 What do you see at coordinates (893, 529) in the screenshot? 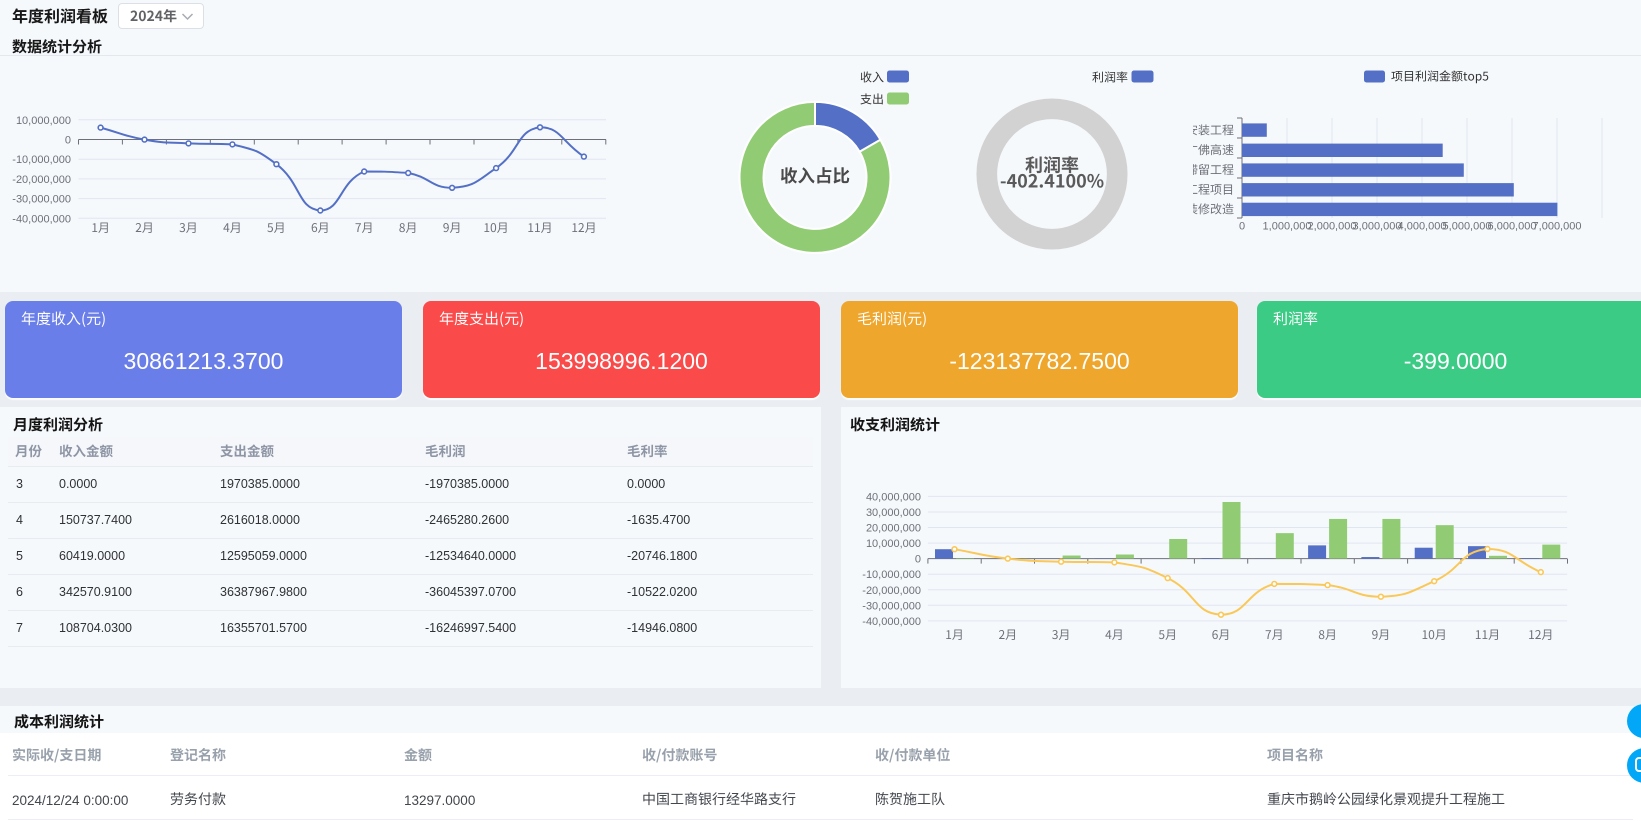
I see `svg-text: 20,000,000` at bounding box center [893, 529].